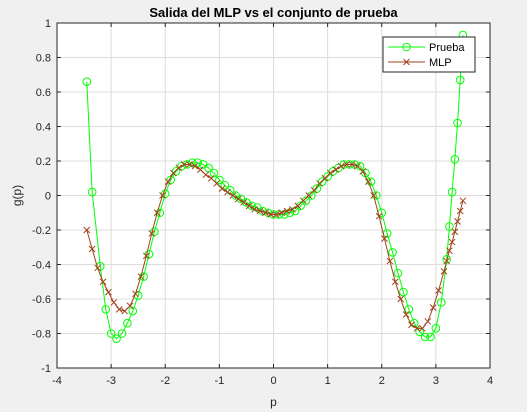  What do you see at coordinates (43, 128) in the screenshot?
I see `y-tick-label: 0.4` at bounding box center [43, 128].